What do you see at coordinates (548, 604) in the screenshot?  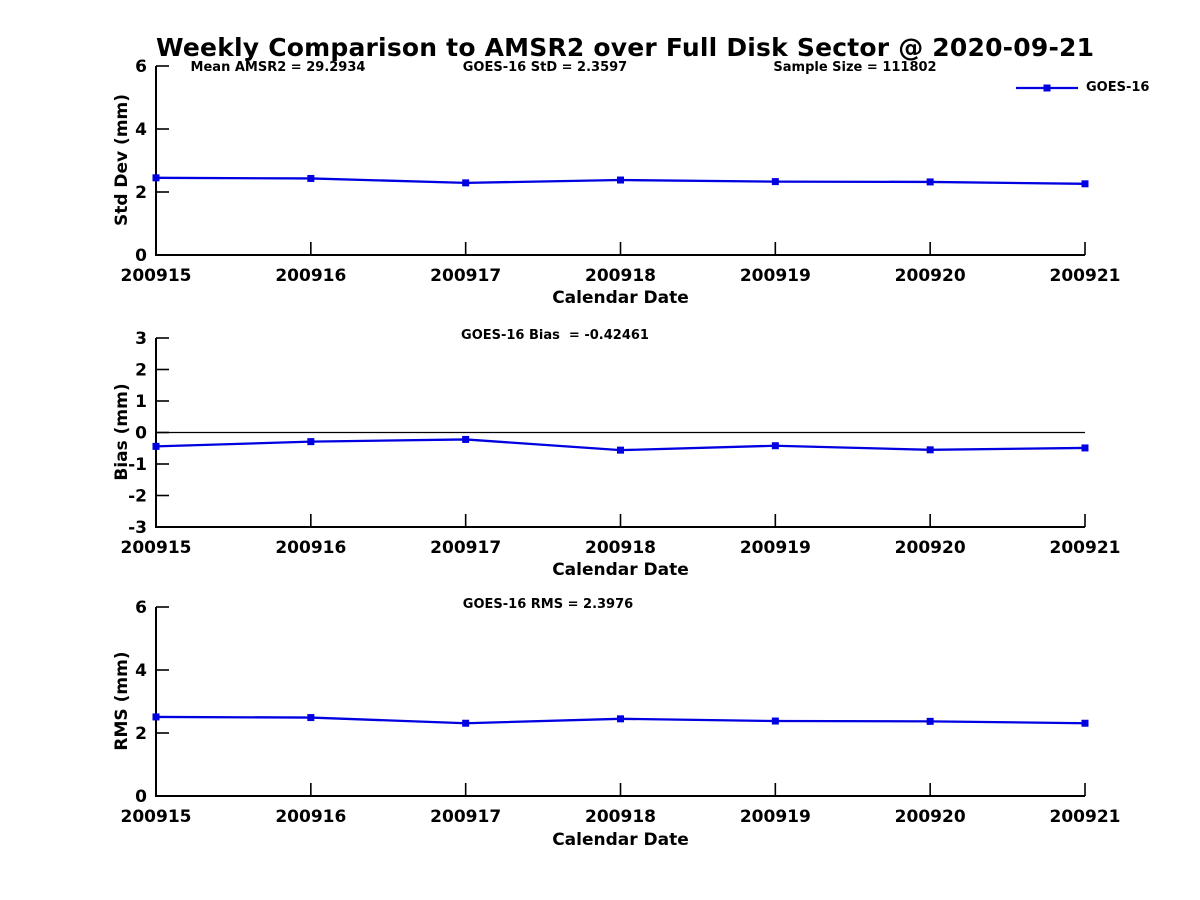 I see `annotation-goes16-rms: GOES-16 RMS = 2.3976` at bounding box center [548, 604].